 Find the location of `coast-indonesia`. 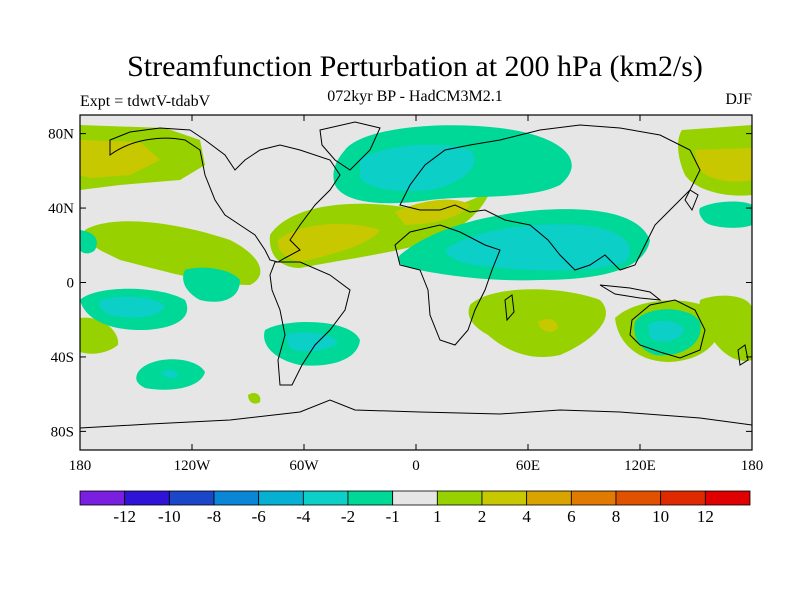

coast-indonesia is located at coordinates (630, 292).